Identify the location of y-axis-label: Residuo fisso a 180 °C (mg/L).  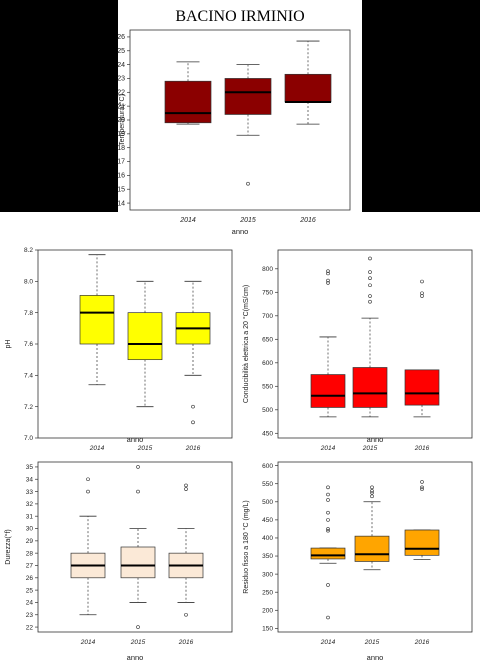
(246, 546).